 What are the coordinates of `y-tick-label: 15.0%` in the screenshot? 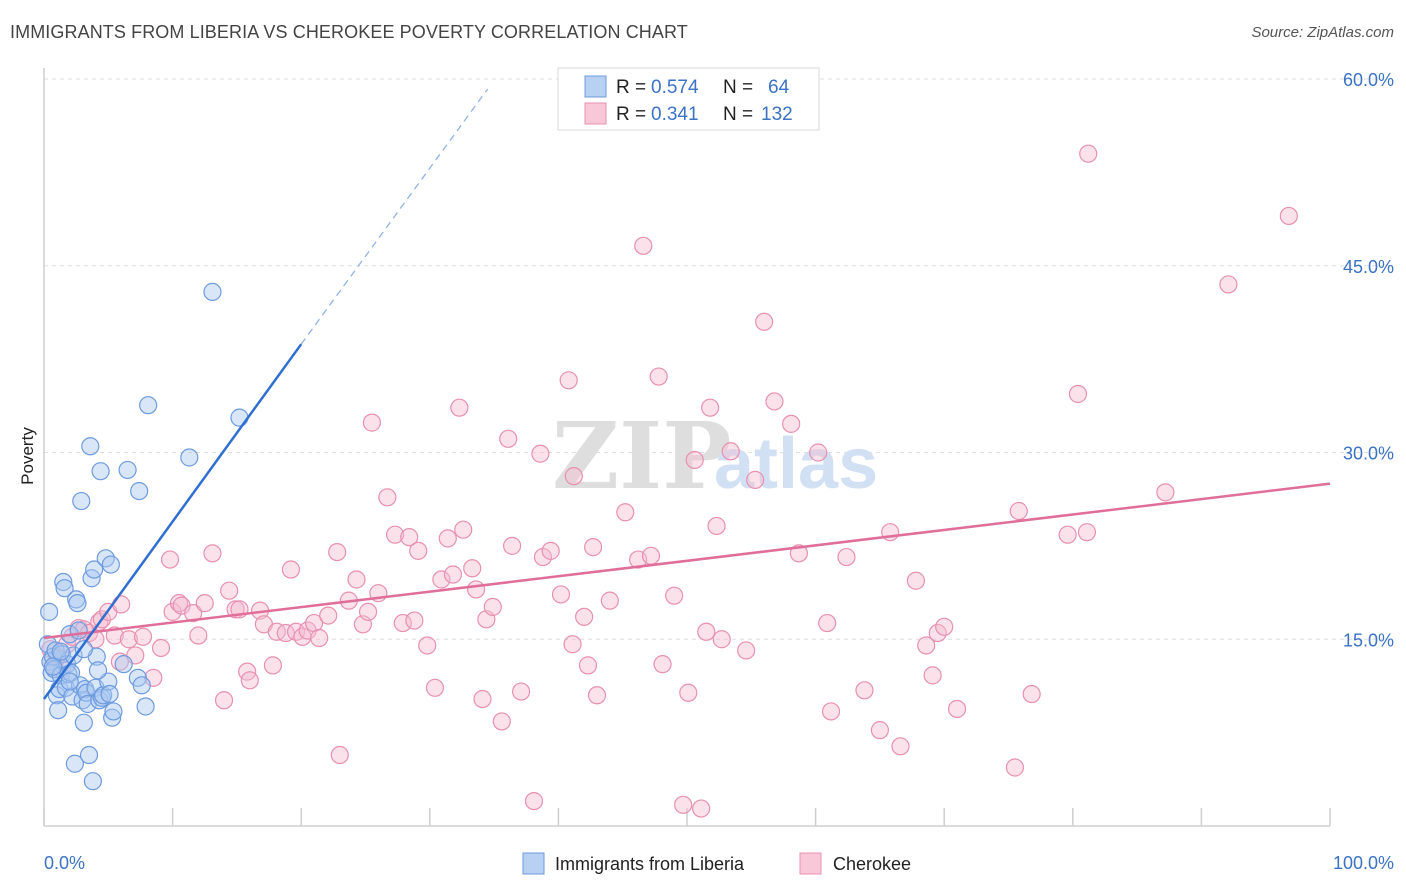 It's located at (1368, 640).